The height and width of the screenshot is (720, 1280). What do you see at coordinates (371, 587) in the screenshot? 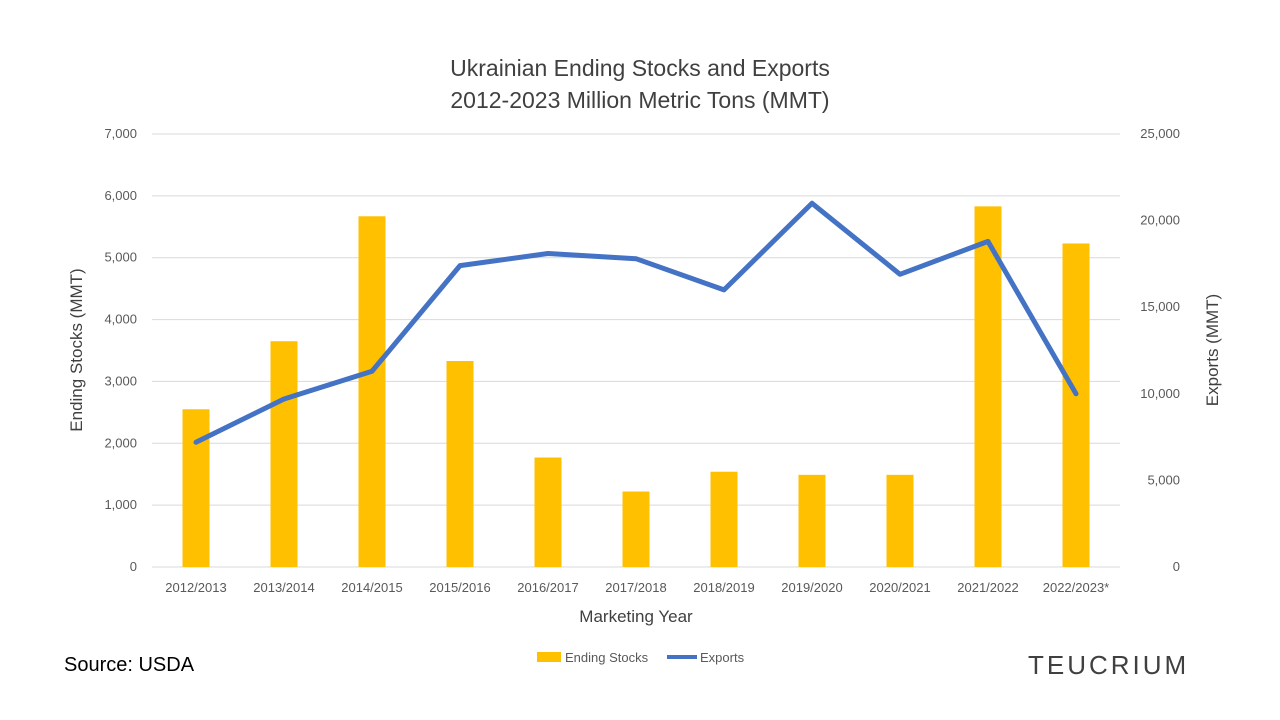
I see `x-tick-label: 2014/2015` at bounding box center [371, 587].